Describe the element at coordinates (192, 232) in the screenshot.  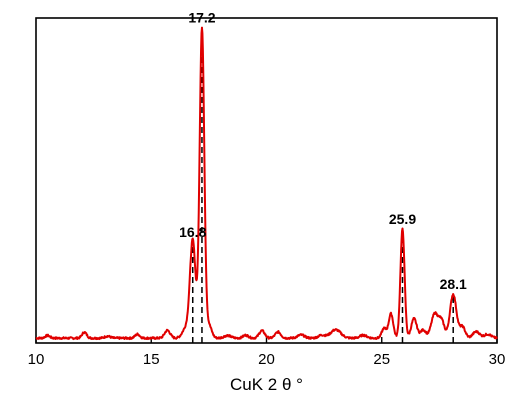
I see `peak-label: 16.8` at that location.